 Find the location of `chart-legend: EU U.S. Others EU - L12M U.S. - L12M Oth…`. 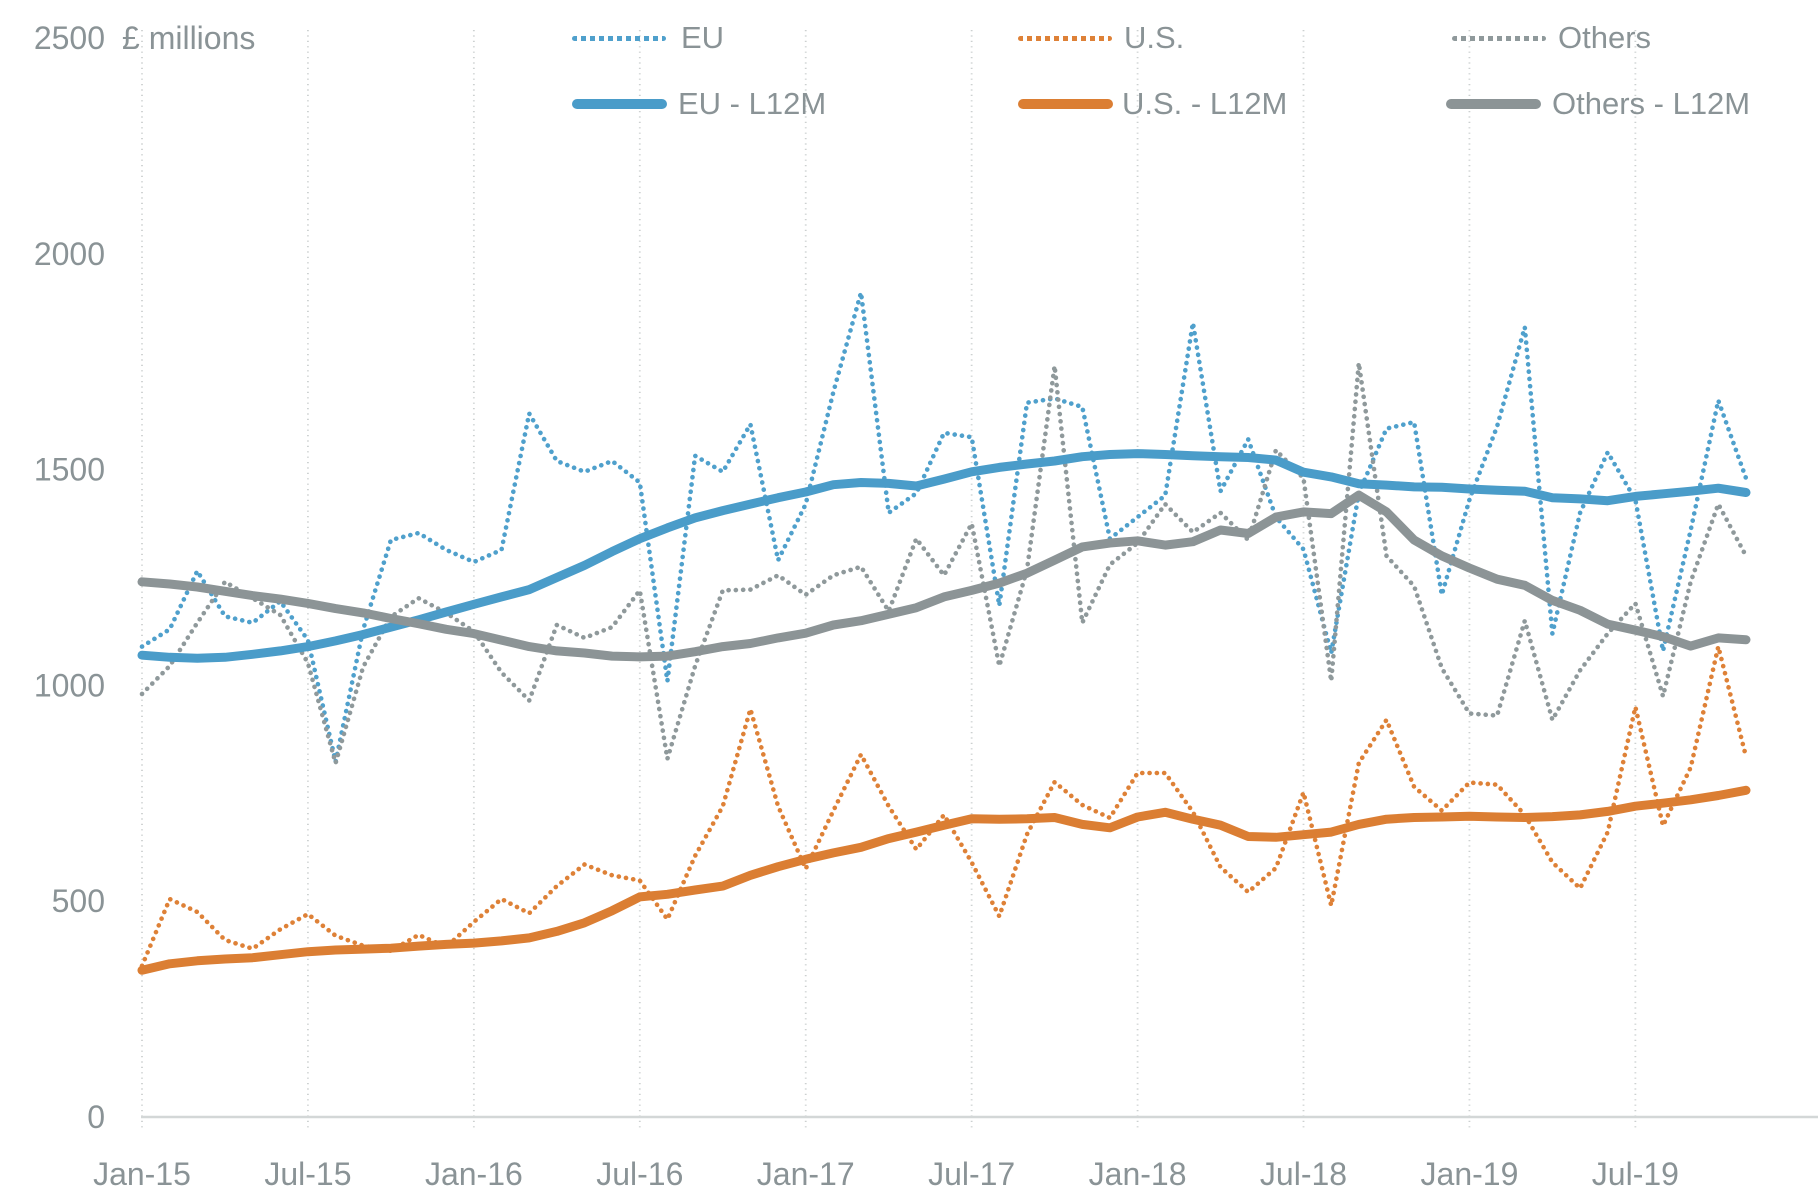

chart-legend: EU U.S. Others EU - L12M U.S. - L12M Oth… is located at coordinates (909, 70).